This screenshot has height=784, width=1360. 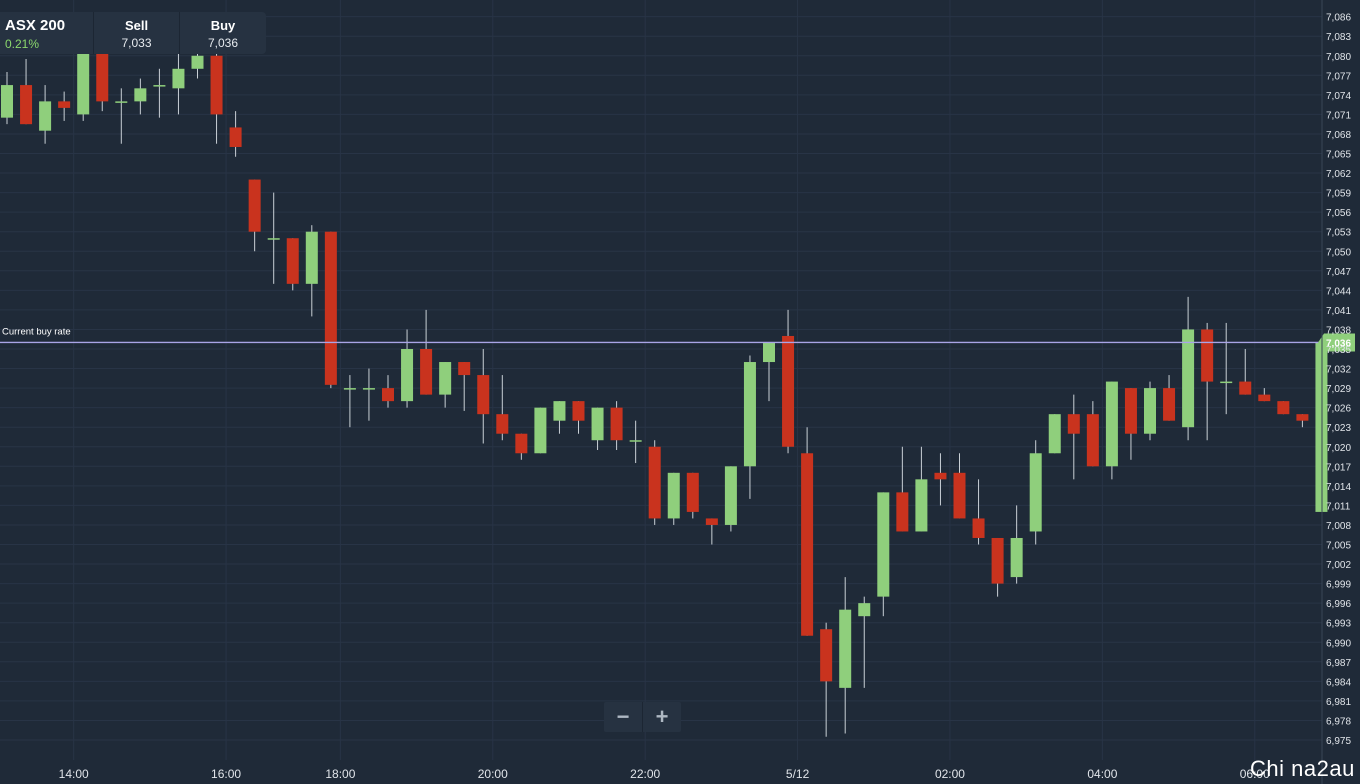 What do you see at coordinates (1338, 370) in the screenshot?
I see `y-tick-label: 7,032` at bounding box center [1338, 370].